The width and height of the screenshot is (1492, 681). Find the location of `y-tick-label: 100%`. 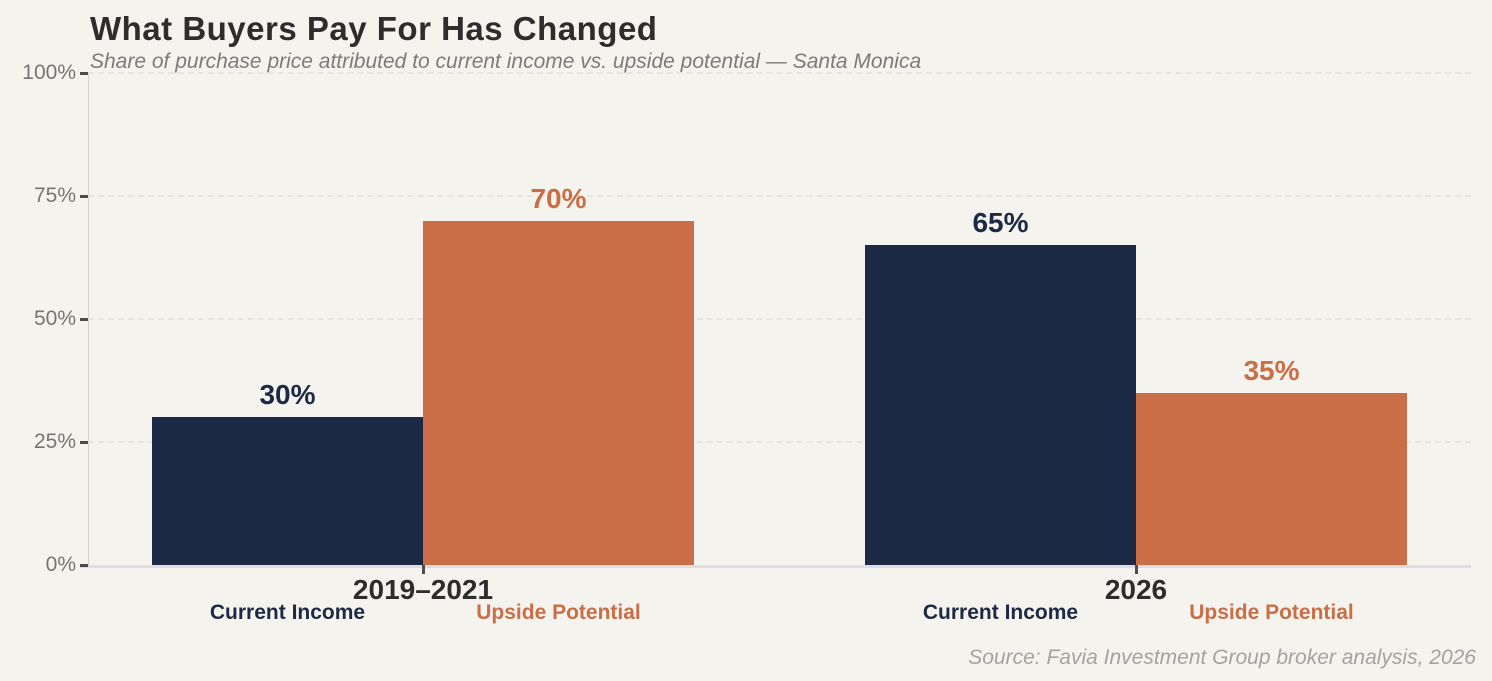

y-tick-label: 100% is located at coordinates (49, 72).